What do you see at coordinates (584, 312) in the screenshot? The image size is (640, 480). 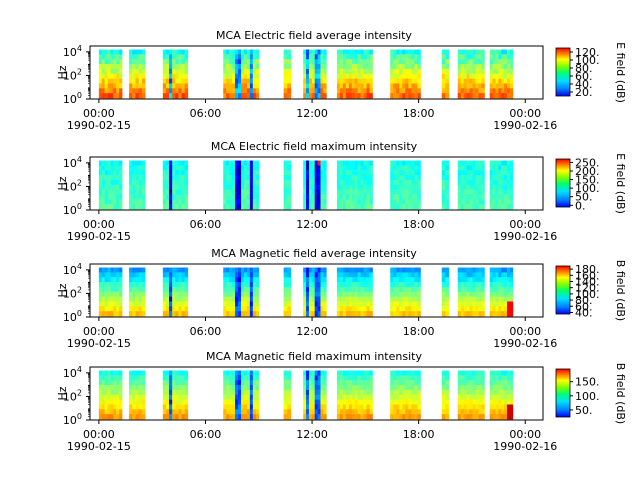 I see `colorbar-tick-label: 40.` at bounding box center [584, 312].